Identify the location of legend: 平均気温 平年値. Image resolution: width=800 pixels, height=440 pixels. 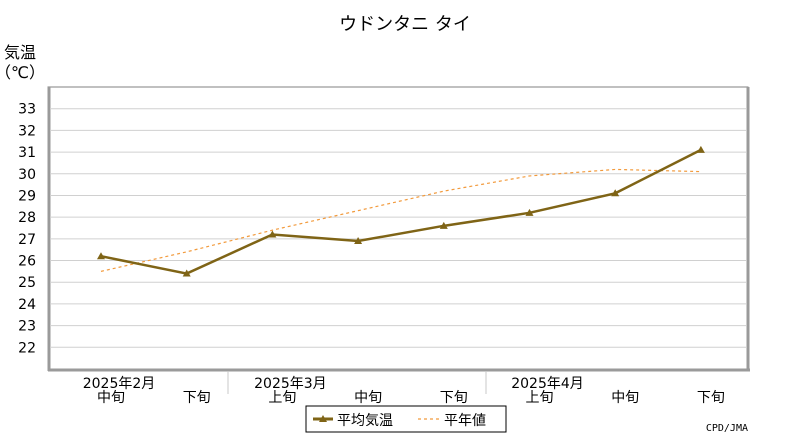
(406, 419).